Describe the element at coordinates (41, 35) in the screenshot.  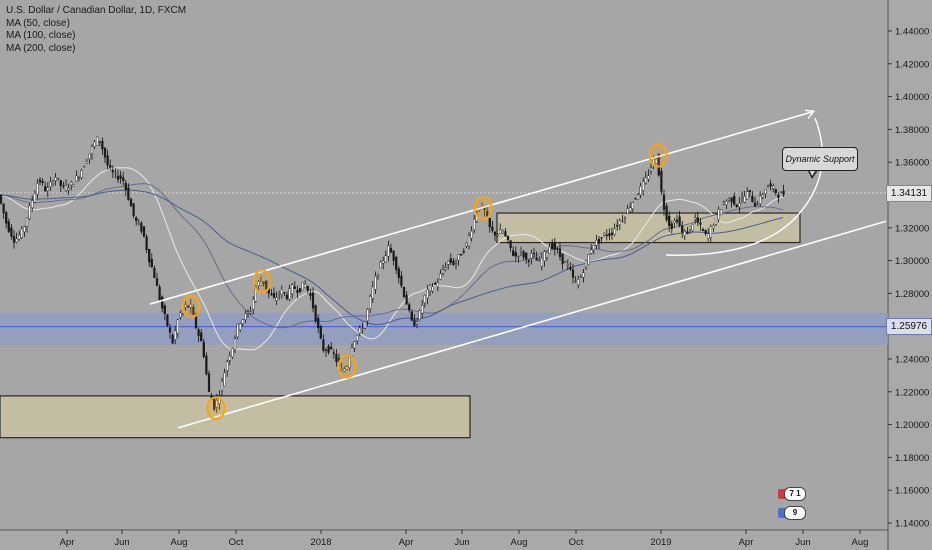
I see `indicator-ma100: MA (100, close)` at that location.